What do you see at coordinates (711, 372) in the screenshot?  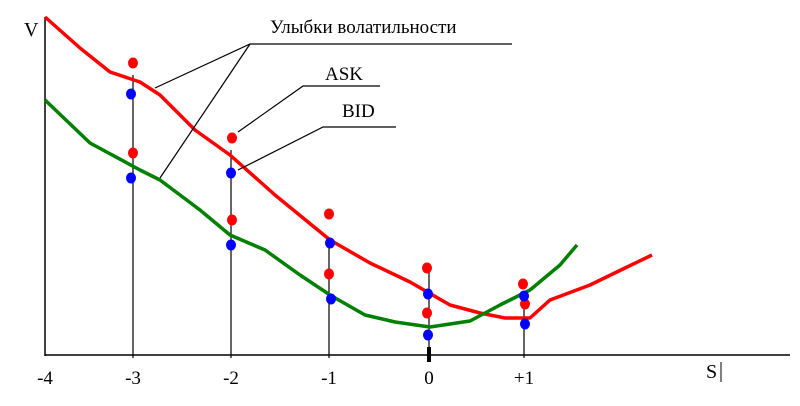 I see `x-axis-label: S` at bounding box center [711, 372].